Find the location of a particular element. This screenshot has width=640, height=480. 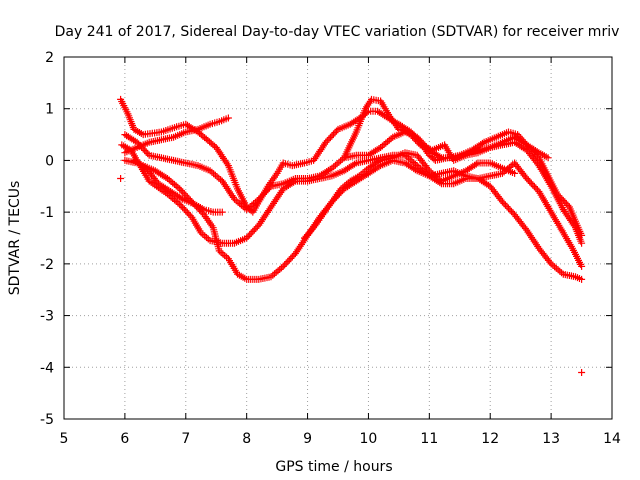

y-tick-label: -3 is located at coordinates (47, 317).